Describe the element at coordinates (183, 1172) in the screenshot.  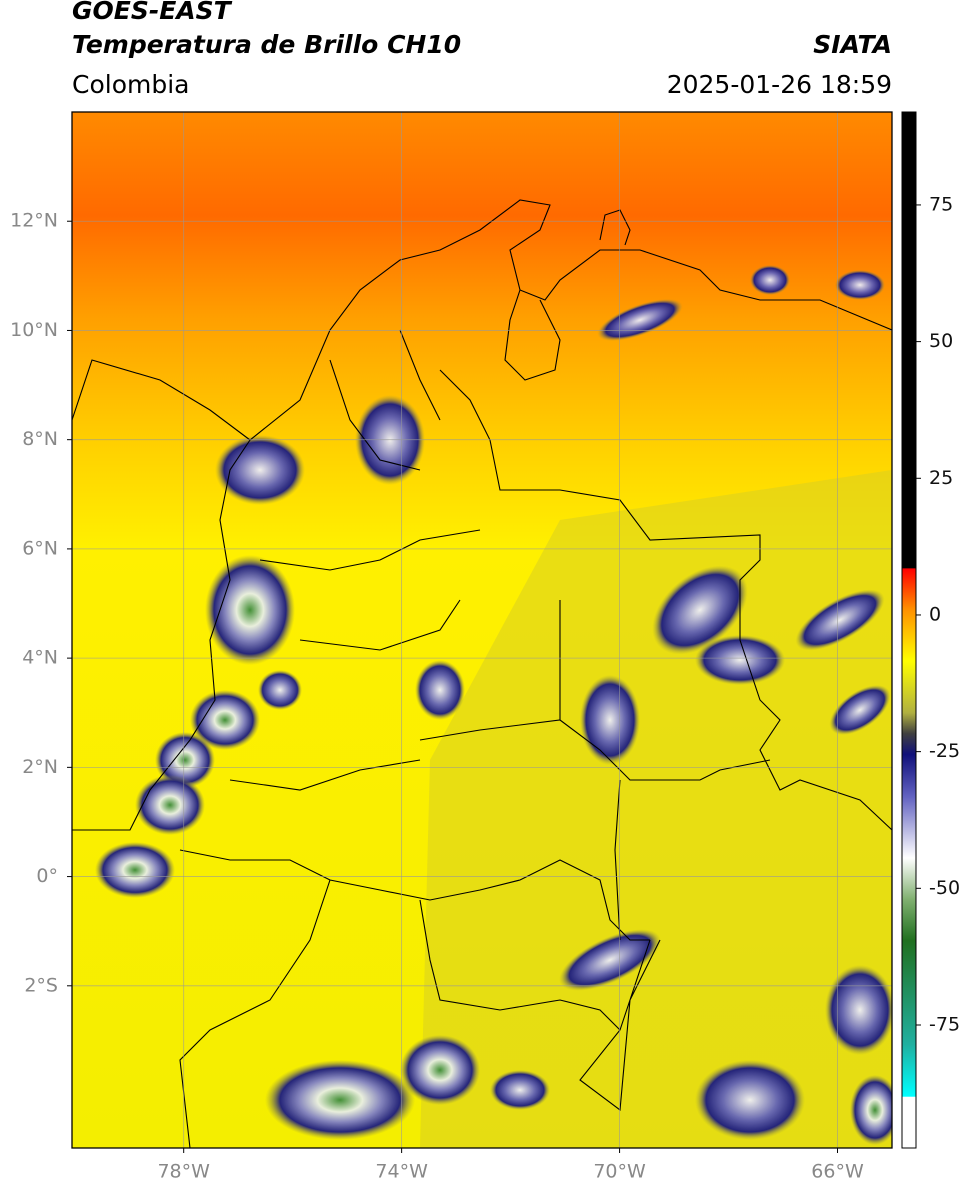
I see `lon-tick-label: 78°W` at that location.